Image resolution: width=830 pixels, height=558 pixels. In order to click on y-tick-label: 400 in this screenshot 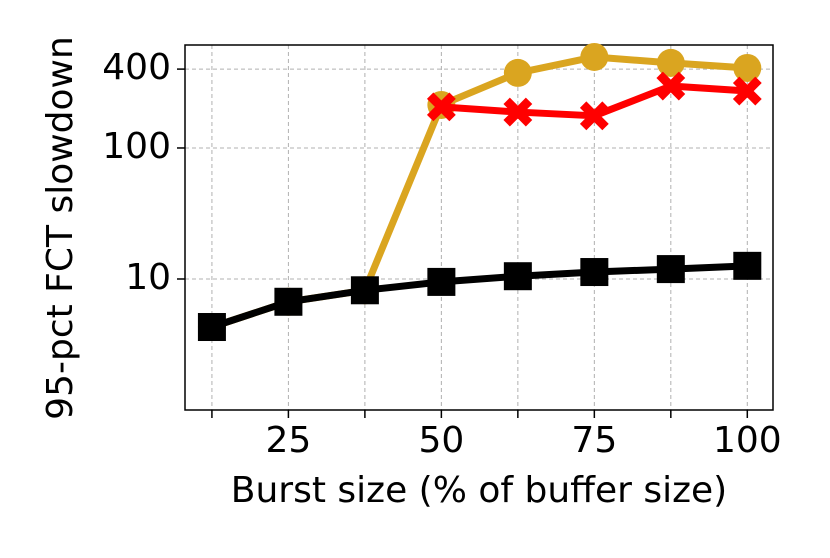, I will do `click(136, 67)`.